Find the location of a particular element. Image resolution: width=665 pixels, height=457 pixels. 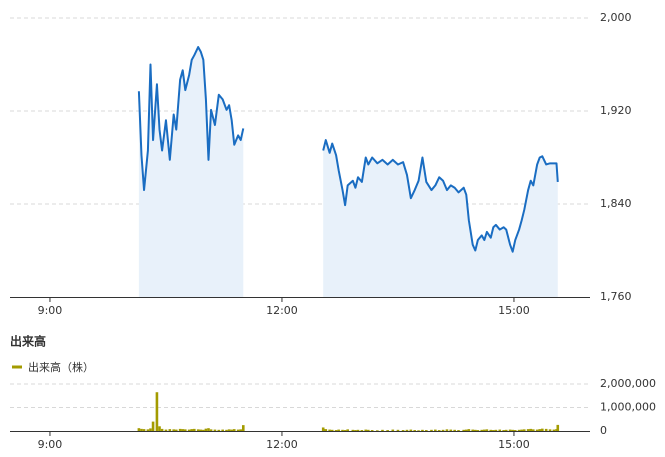

y-tick-label: 1,920 is located at coordinates (616, 110).